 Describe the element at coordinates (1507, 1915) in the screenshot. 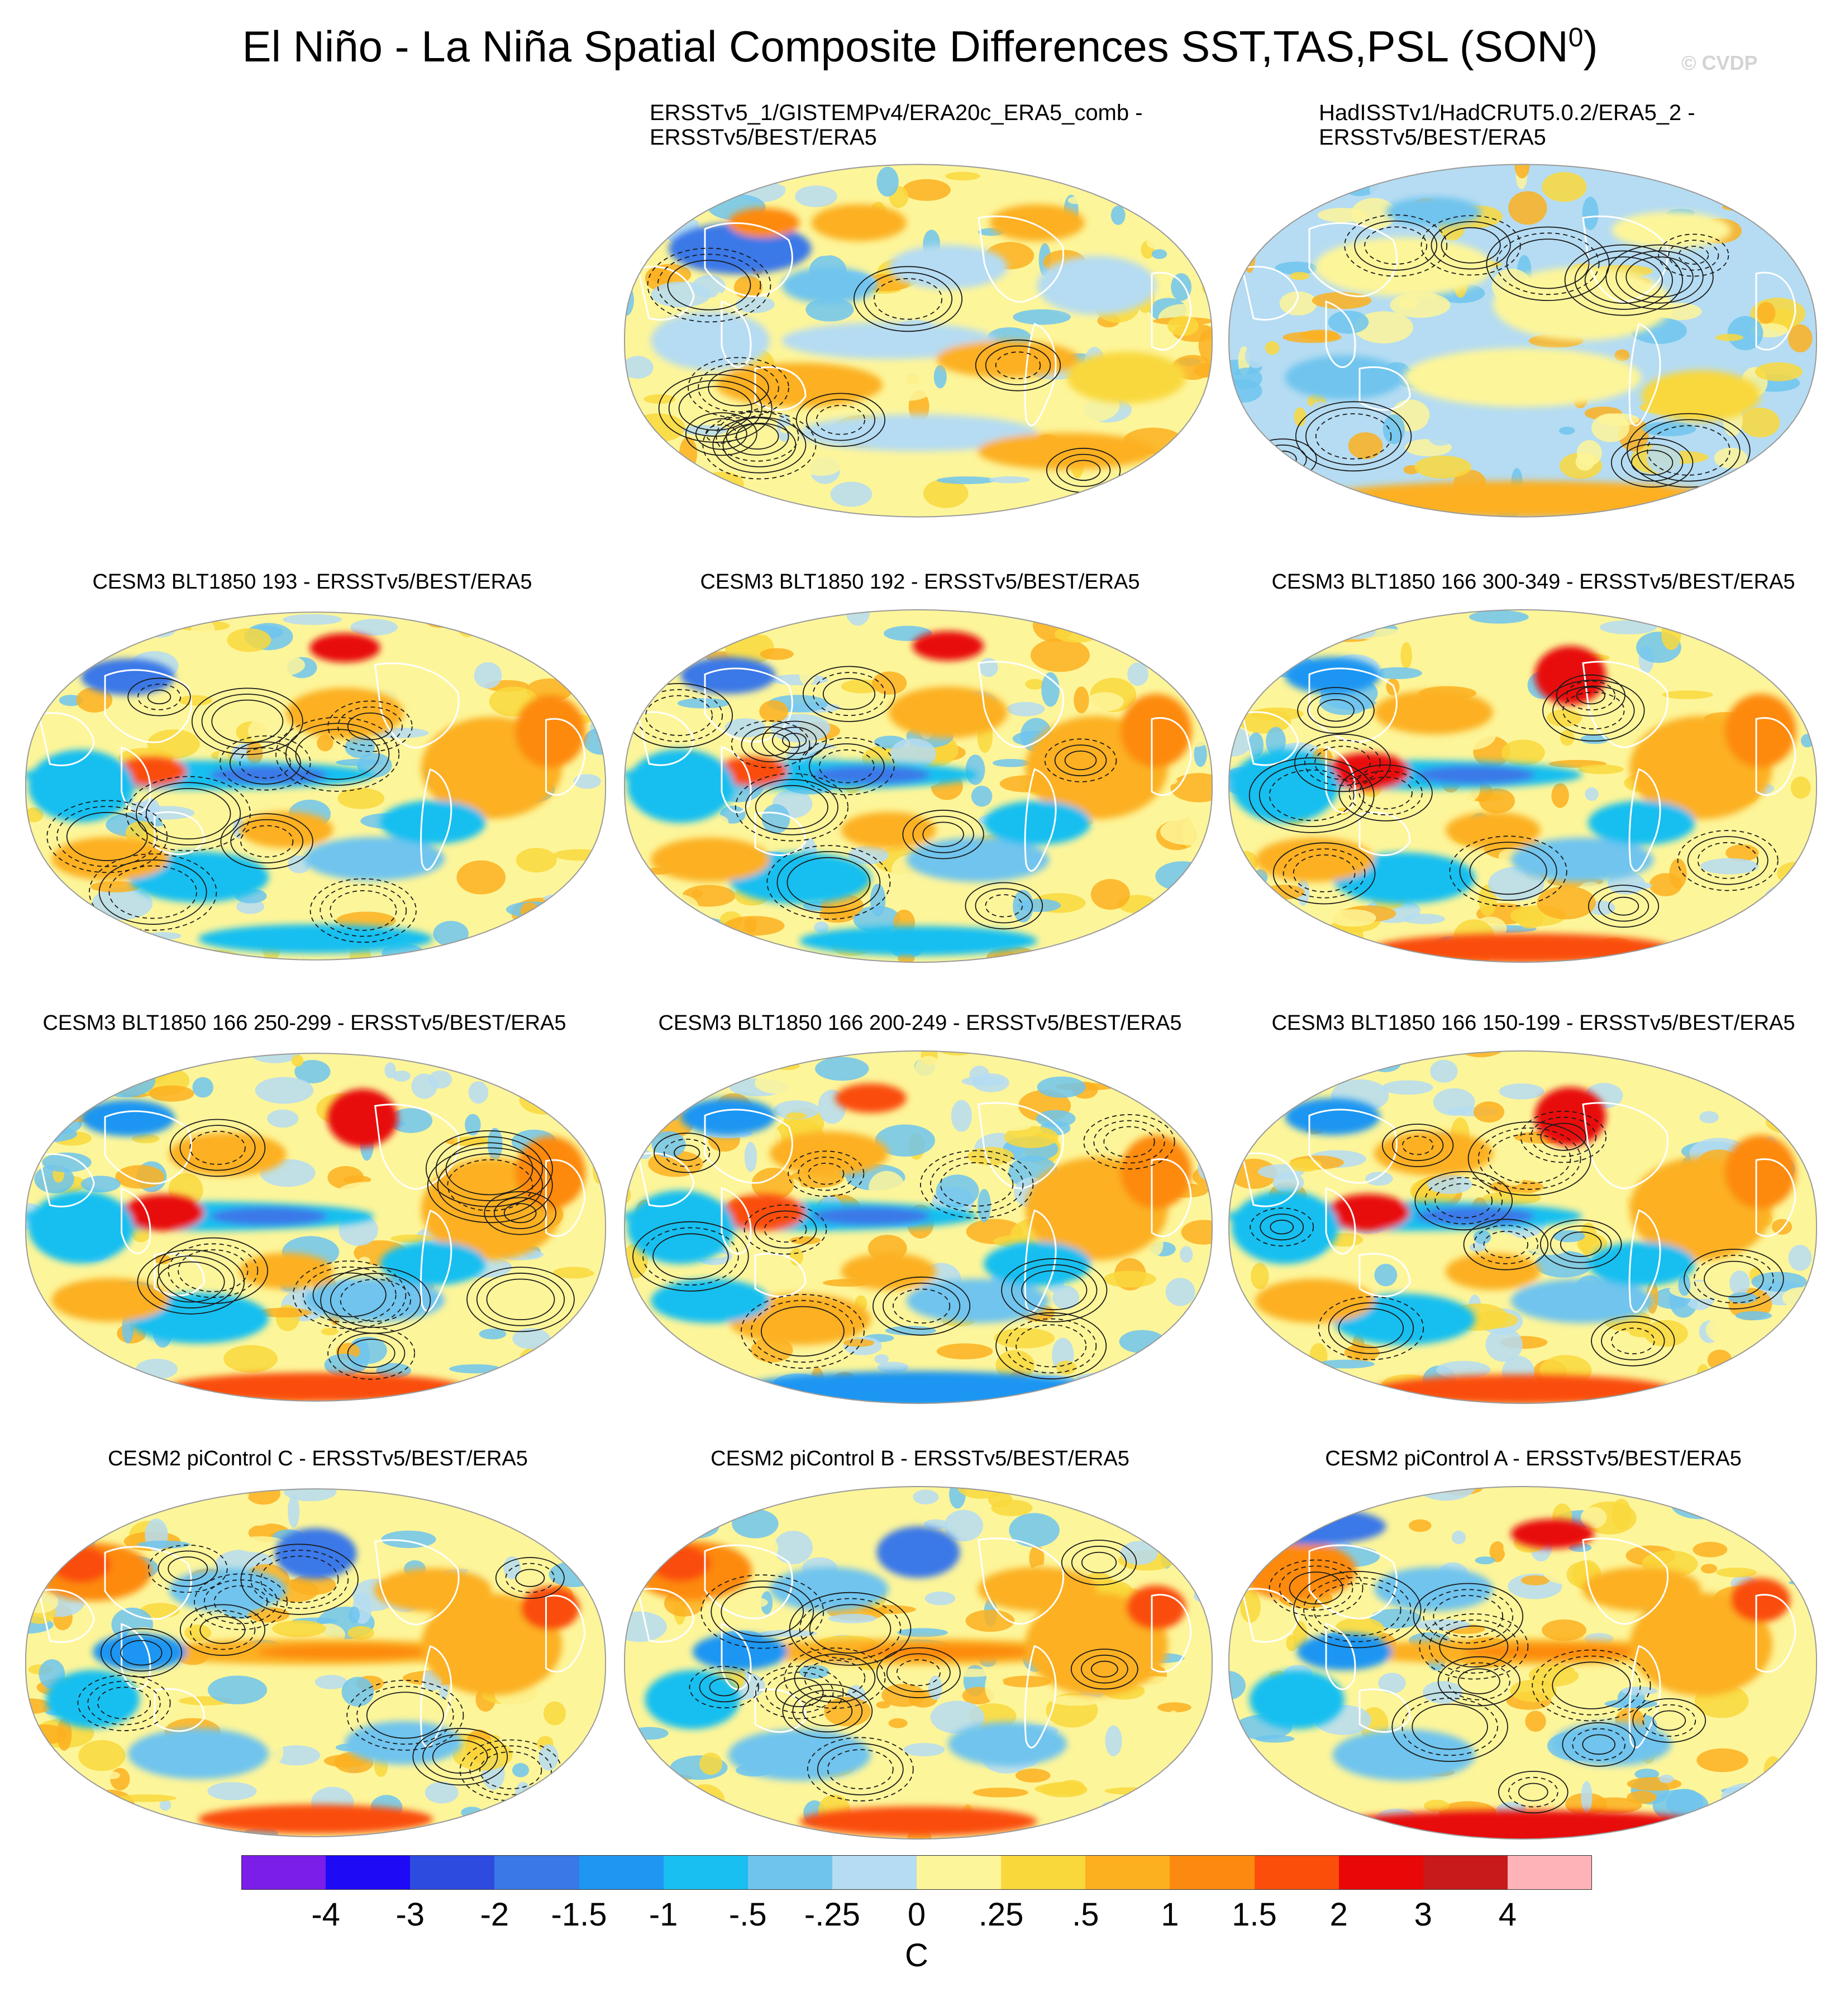

I see `colorbar-tick-label: 4` at that location.